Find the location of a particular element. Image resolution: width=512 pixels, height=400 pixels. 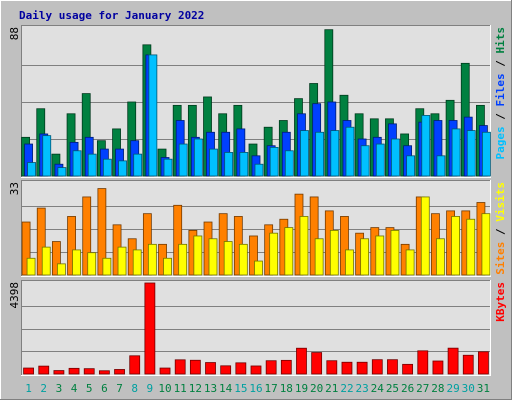

x-tick-label: 25 is located at coordinates (392, 388).